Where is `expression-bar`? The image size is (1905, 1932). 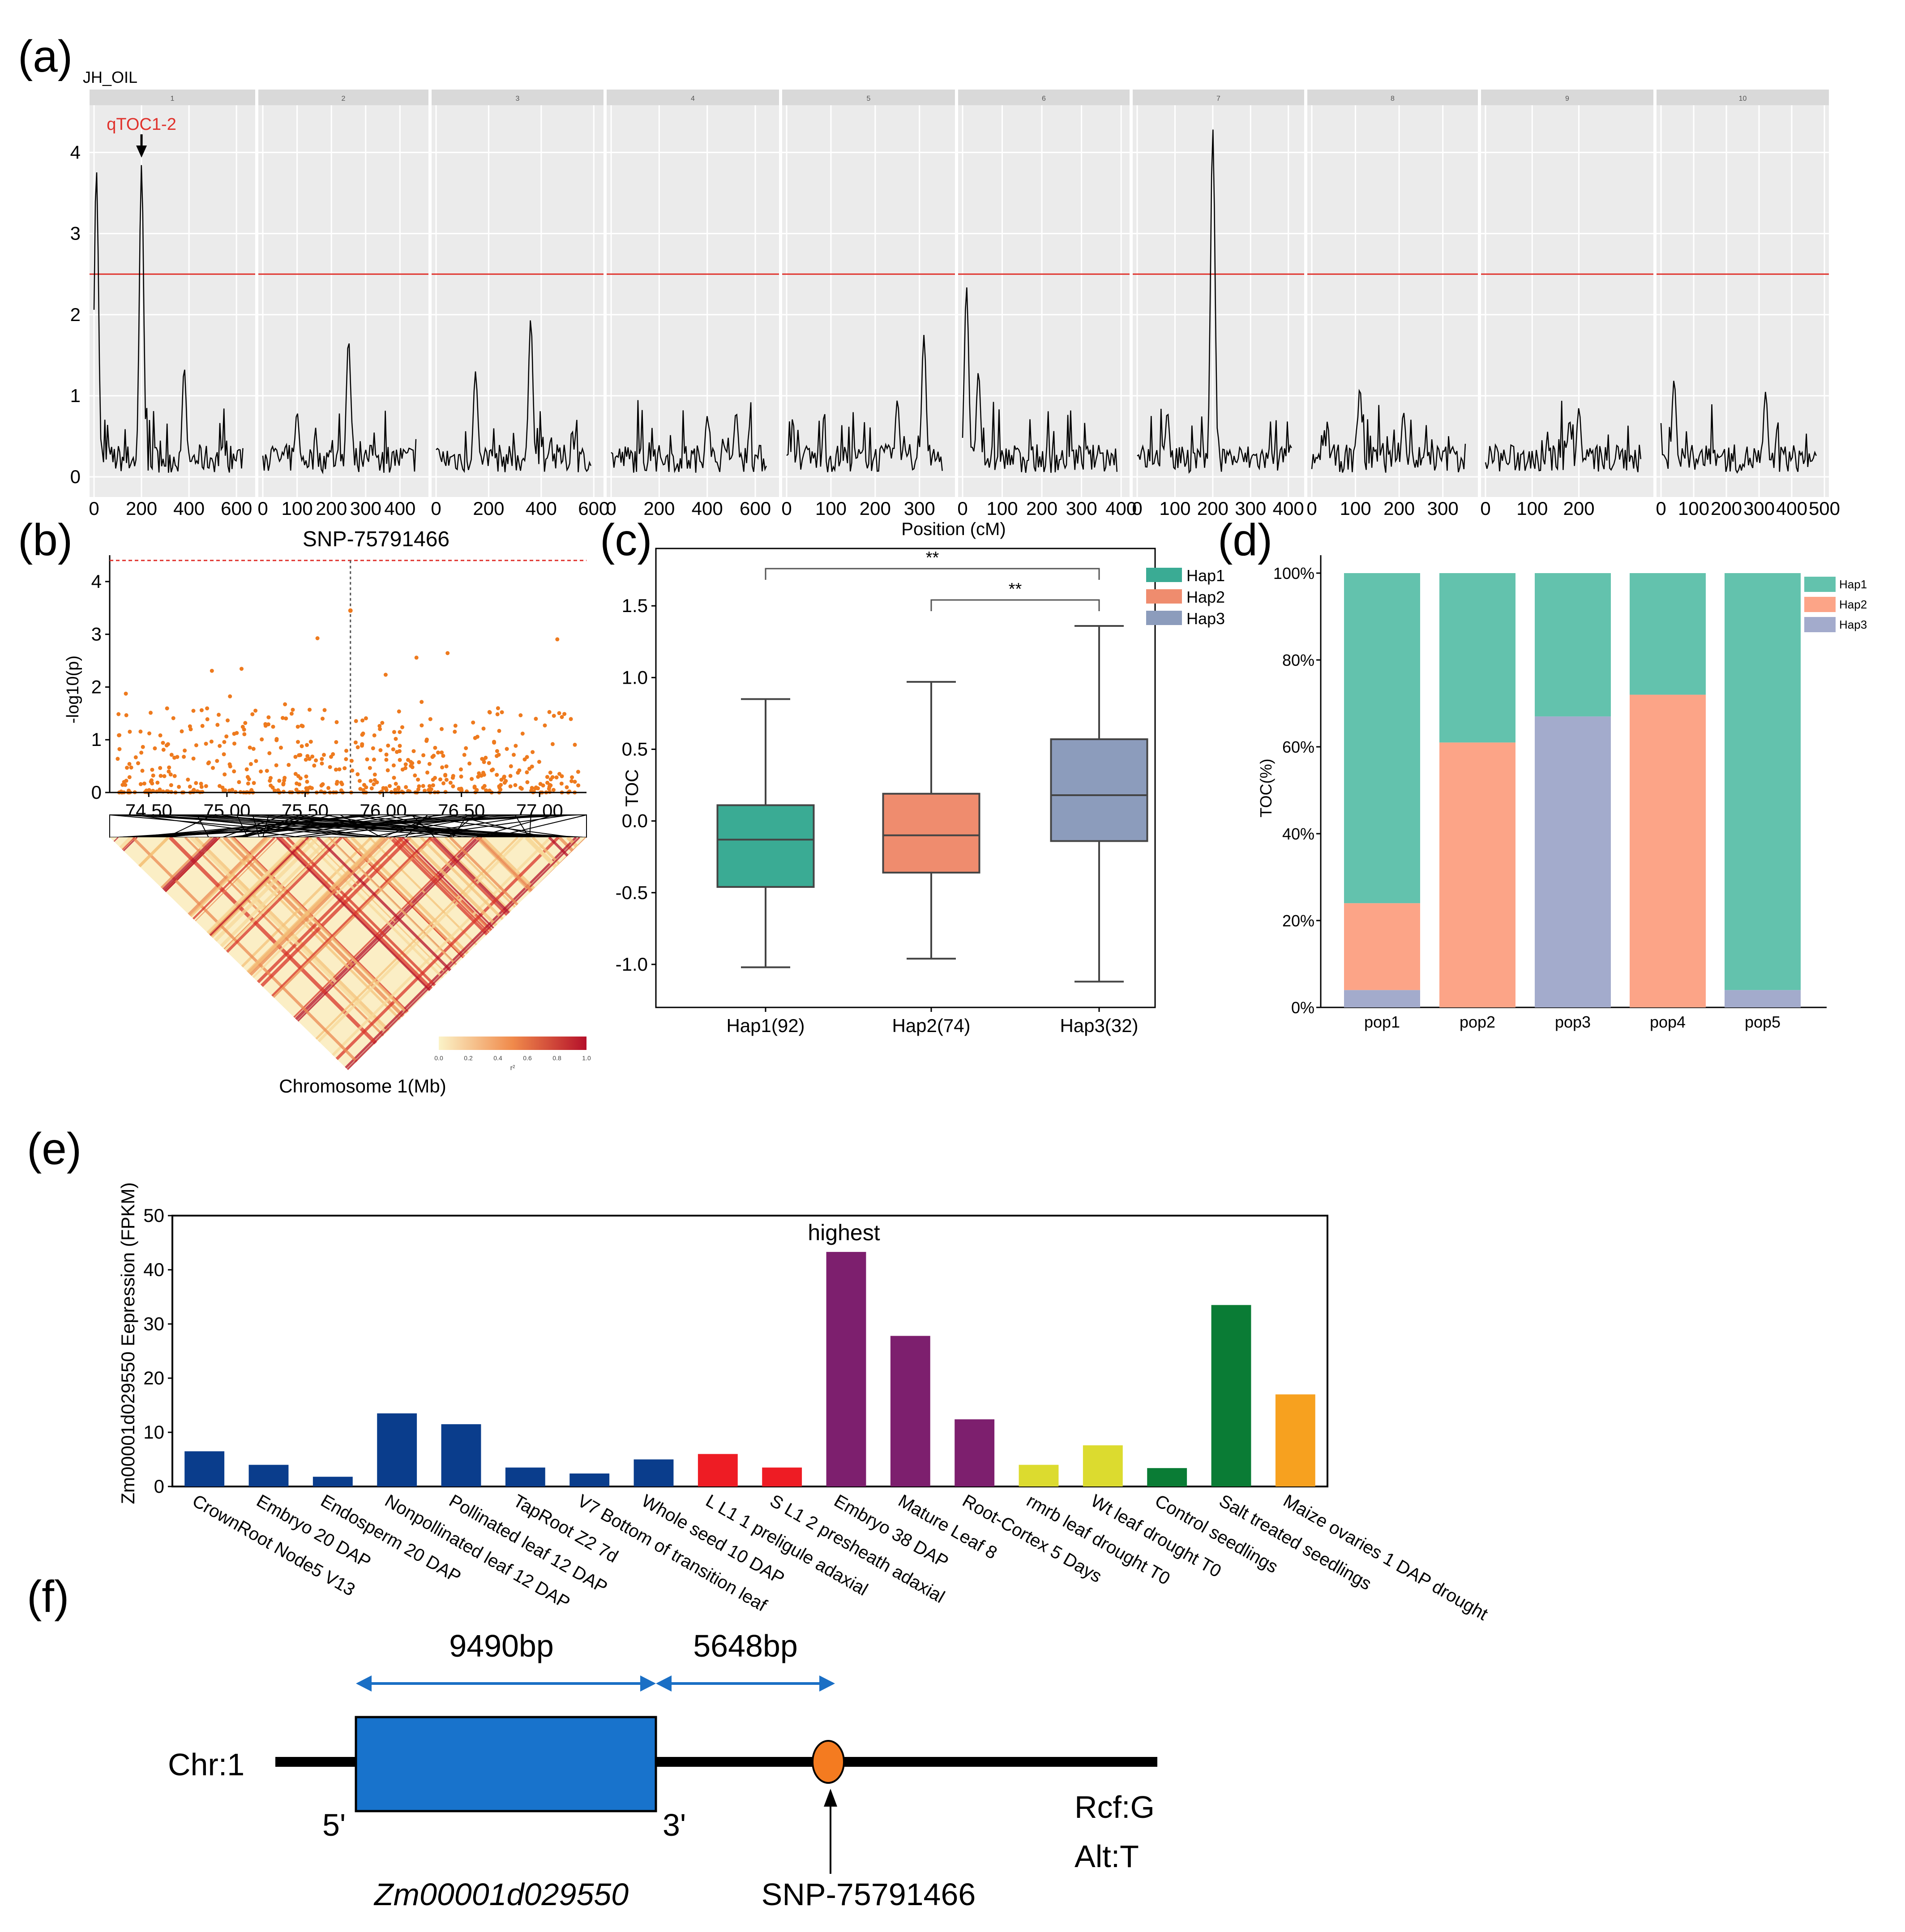 expression-bar is located at coordinates (268, 1476).